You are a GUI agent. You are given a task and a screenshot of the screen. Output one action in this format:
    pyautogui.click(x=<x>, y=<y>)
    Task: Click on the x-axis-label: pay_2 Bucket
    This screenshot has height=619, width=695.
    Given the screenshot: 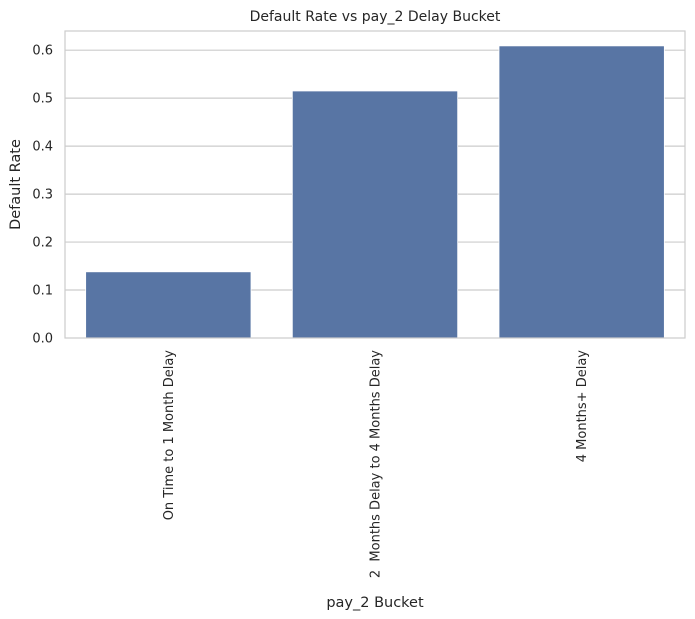 What is the action you would take?
    pyautogui.click(x=375, y=603)
    